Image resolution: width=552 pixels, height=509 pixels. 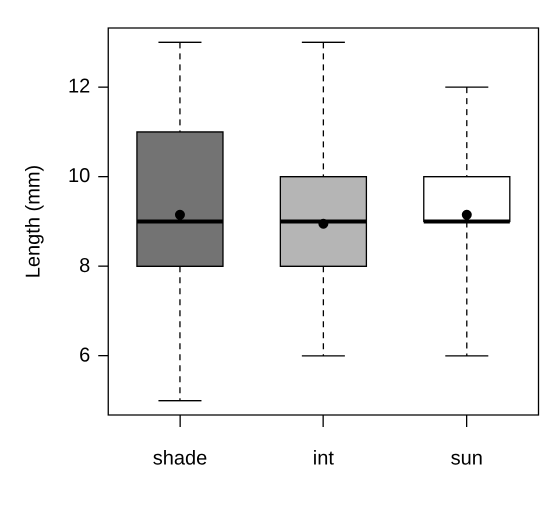 What do you see at coordinates (79, 87) in the screenshot?
I see `y-tick-label: 12` at bounding box center [79, 87].